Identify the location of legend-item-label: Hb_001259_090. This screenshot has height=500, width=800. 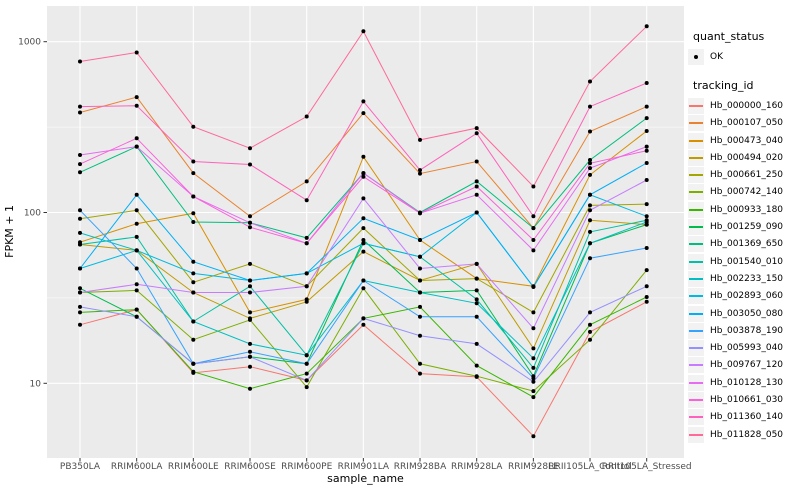
(747, 227).